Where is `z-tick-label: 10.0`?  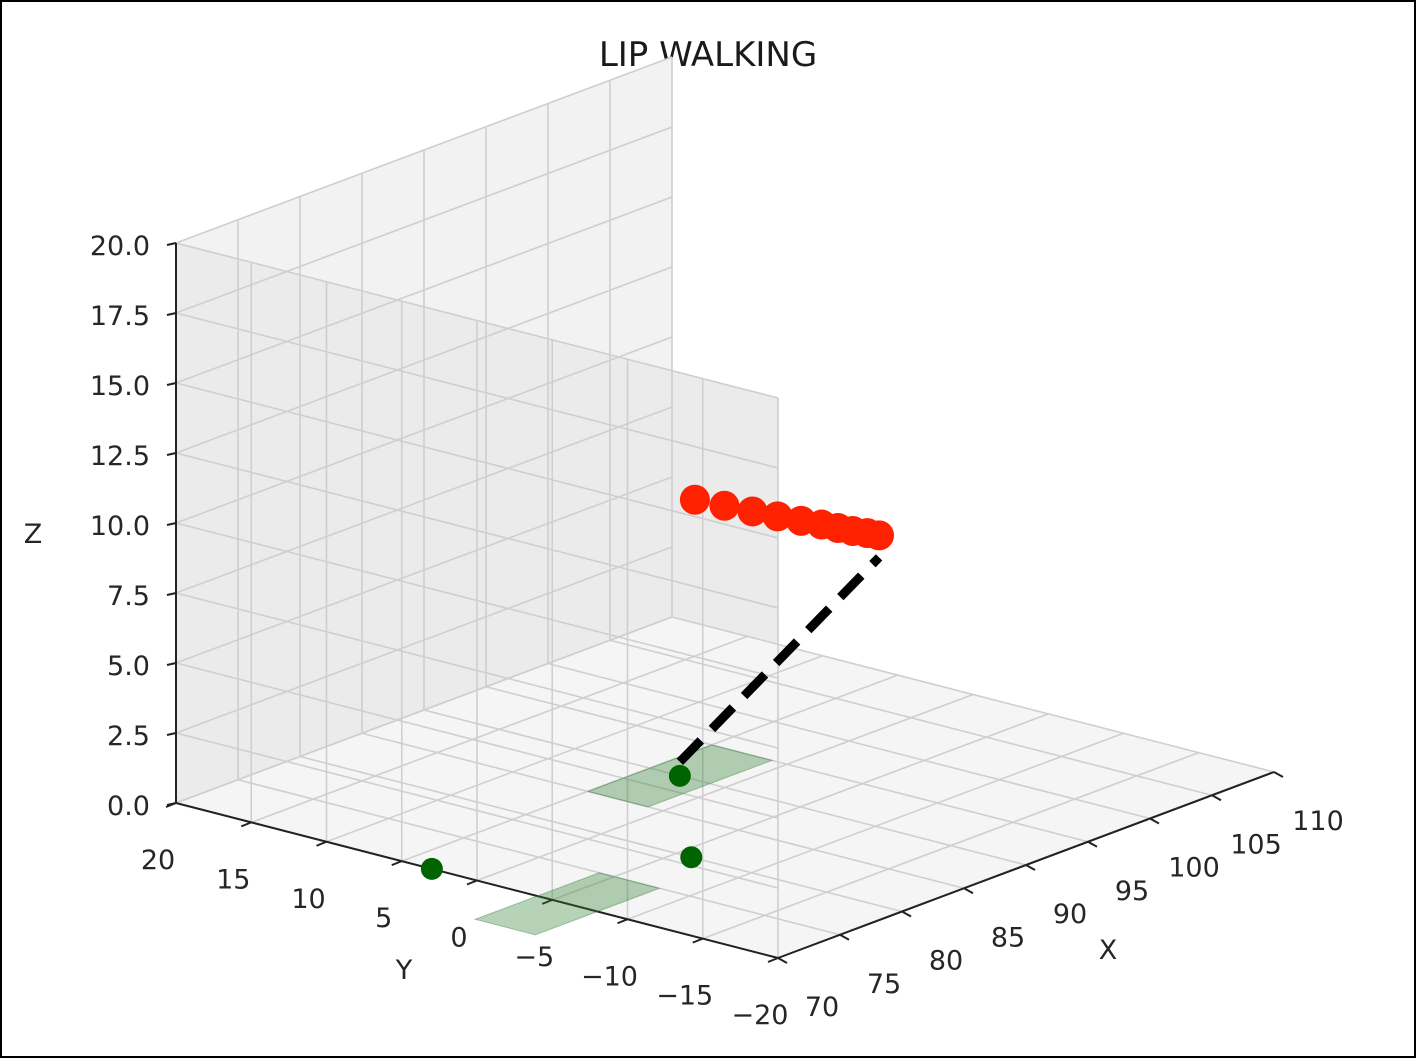 z-tick-label: 10.0 is located at coordinates (120, 526).